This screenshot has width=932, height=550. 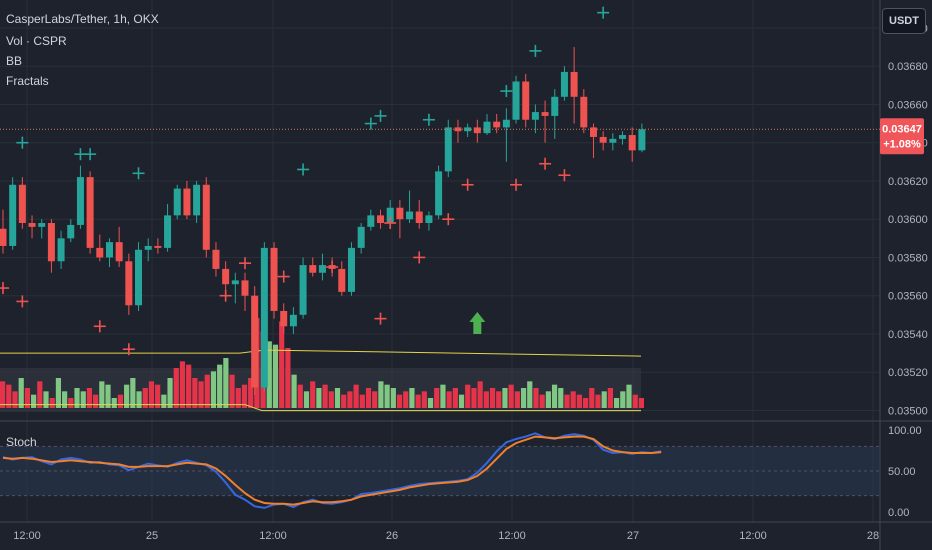 What do you see at coordinates (904, 21) in the screenshot?
I see `currency-button: USDT` at bounding box center [904, 21].